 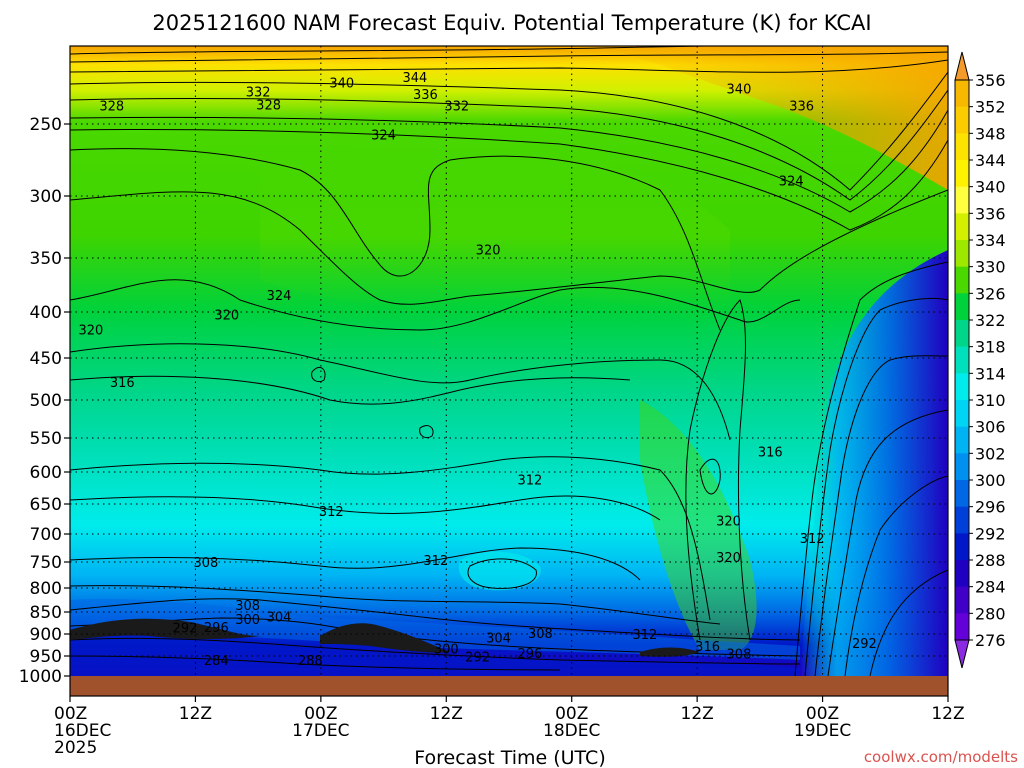 I want to click on colorbar-bottom-arrow, so click(x=962, y=654).